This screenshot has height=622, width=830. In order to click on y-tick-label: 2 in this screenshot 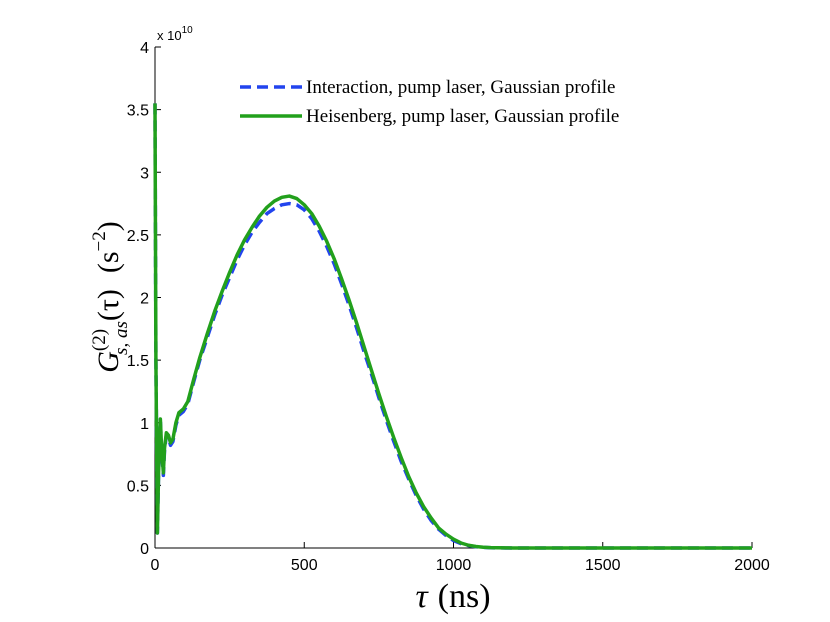, I will do `click(144, 299)`.